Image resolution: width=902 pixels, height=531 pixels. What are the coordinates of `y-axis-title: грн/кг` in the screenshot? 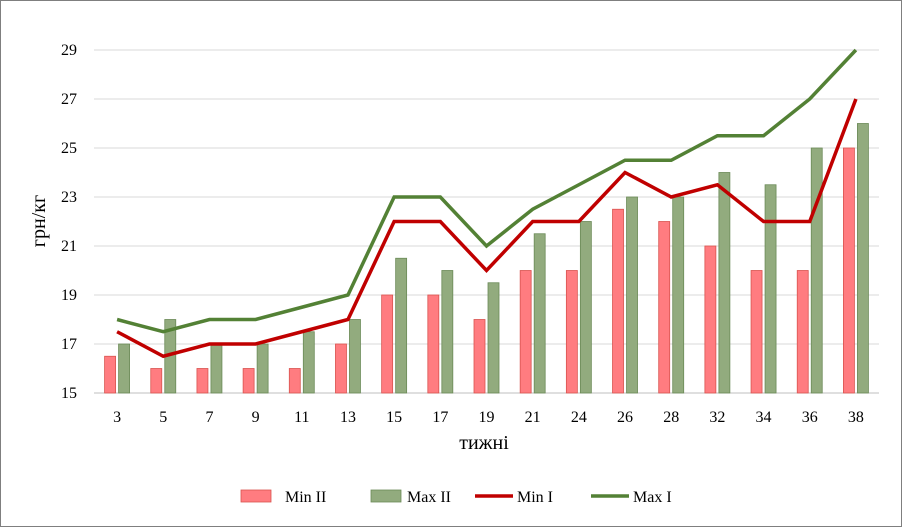 It's located at (39, 221).